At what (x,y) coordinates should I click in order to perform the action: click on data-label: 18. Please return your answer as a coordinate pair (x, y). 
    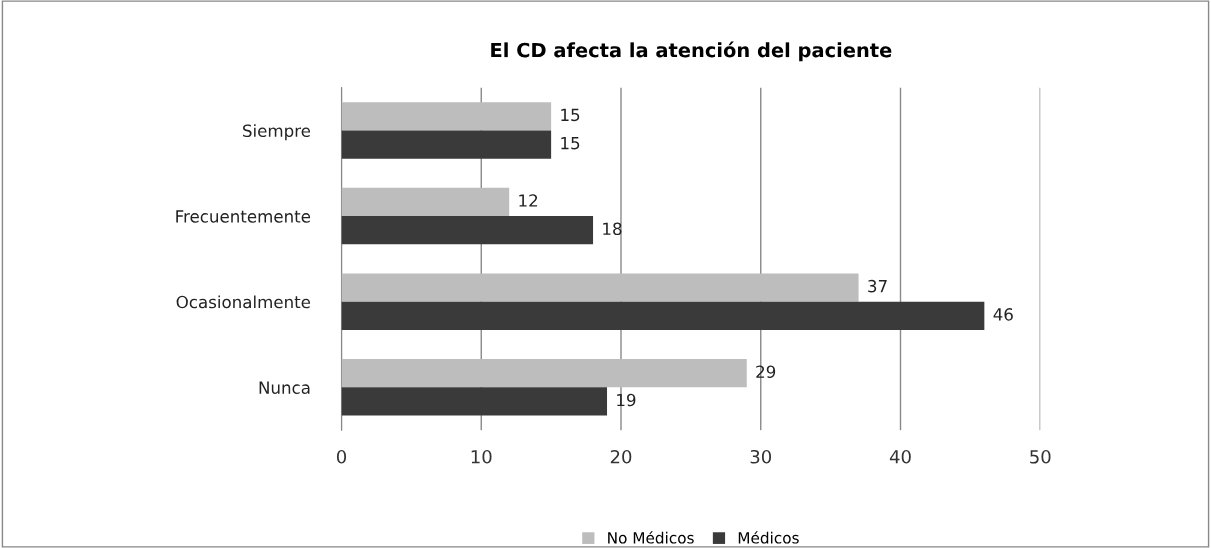
    Looking at the image, I should click on (612, 229).